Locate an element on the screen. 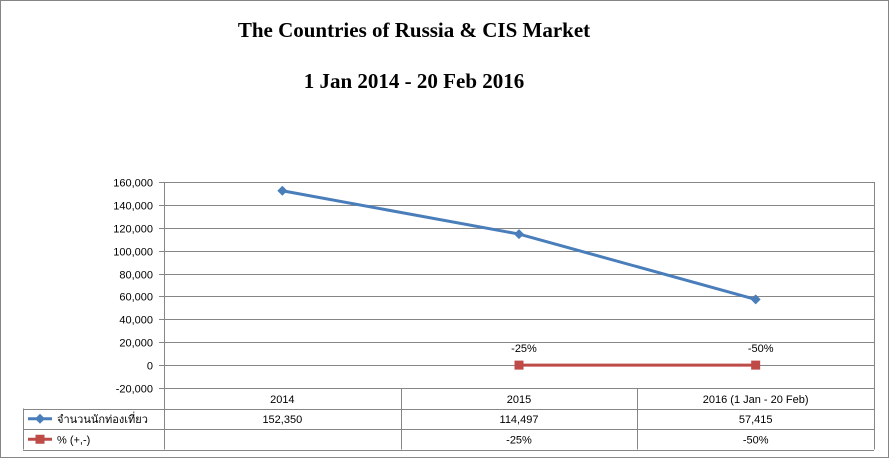 The height and width of the screenshot is (458, 889). y-tick-label: 20,000 is located at coordinates (136, 344).